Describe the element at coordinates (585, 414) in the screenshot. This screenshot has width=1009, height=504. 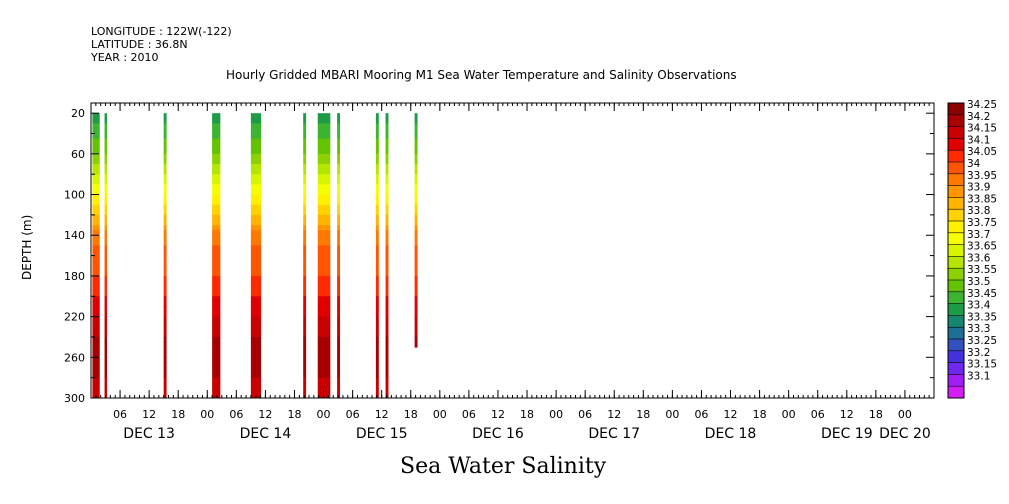
I see `x-tick-label: 06` at that location.